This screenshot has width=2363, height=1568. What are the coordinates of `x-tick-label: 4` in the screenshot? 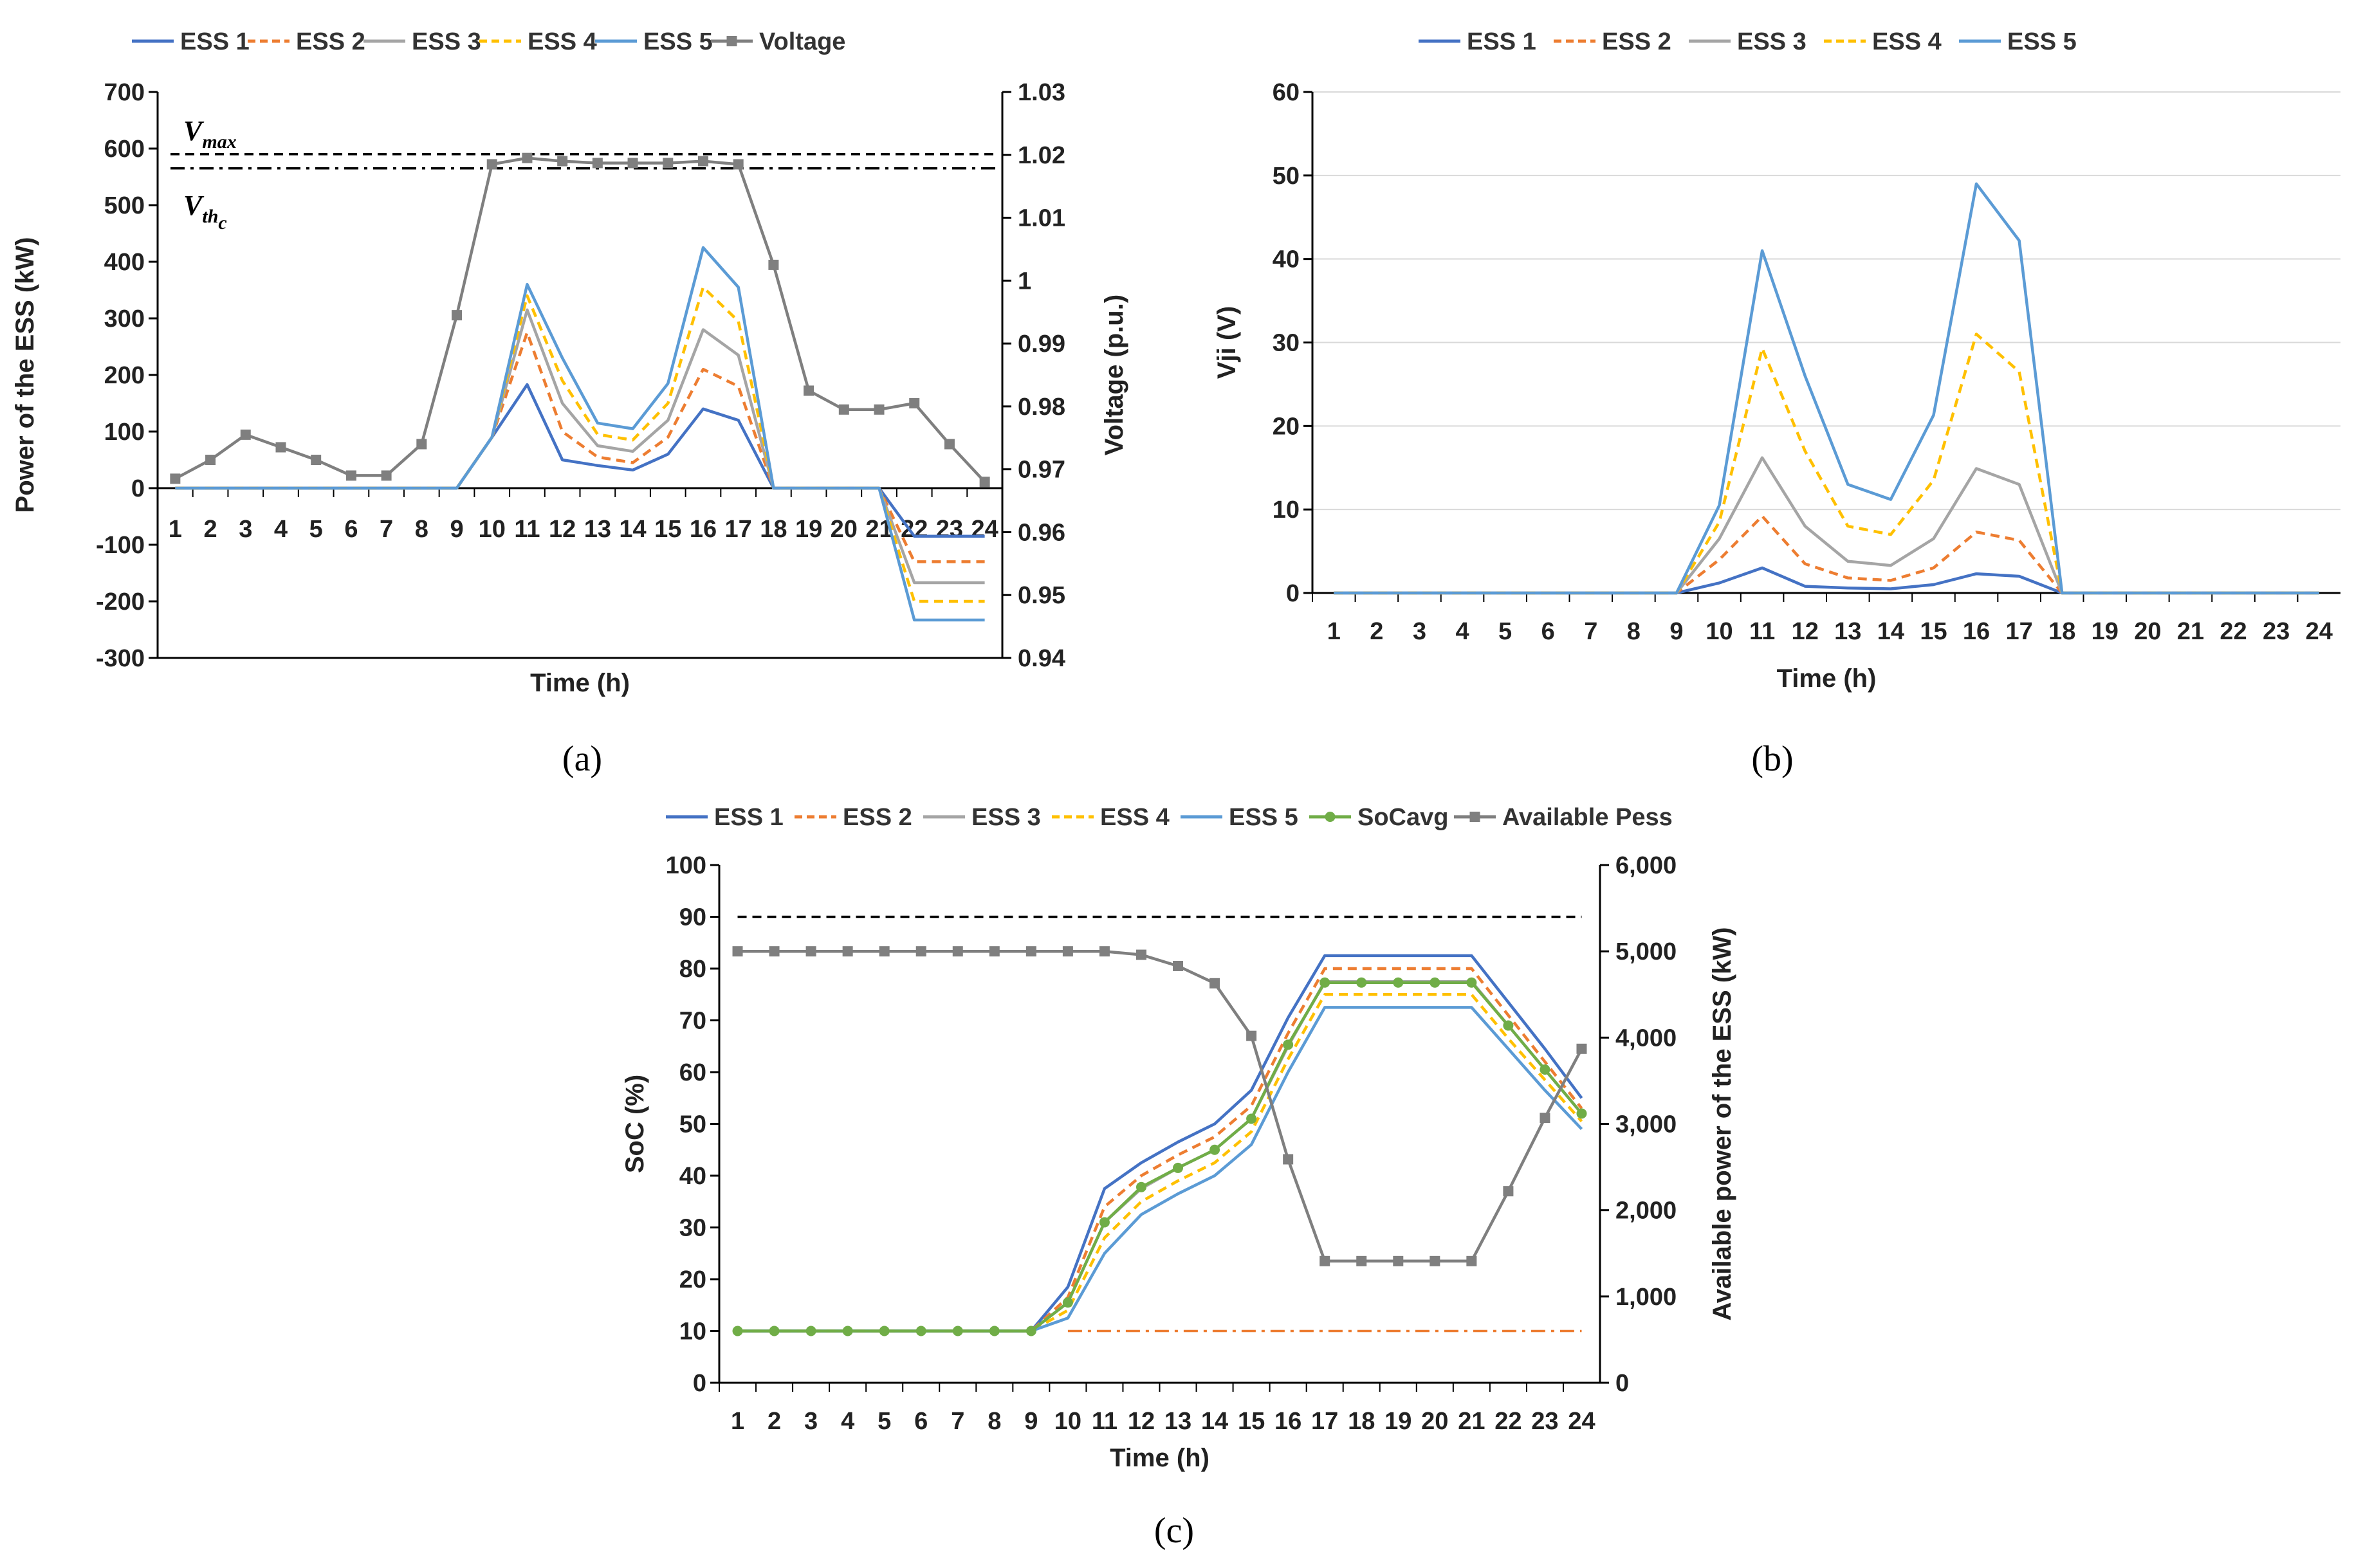 It's located at (281, 529).